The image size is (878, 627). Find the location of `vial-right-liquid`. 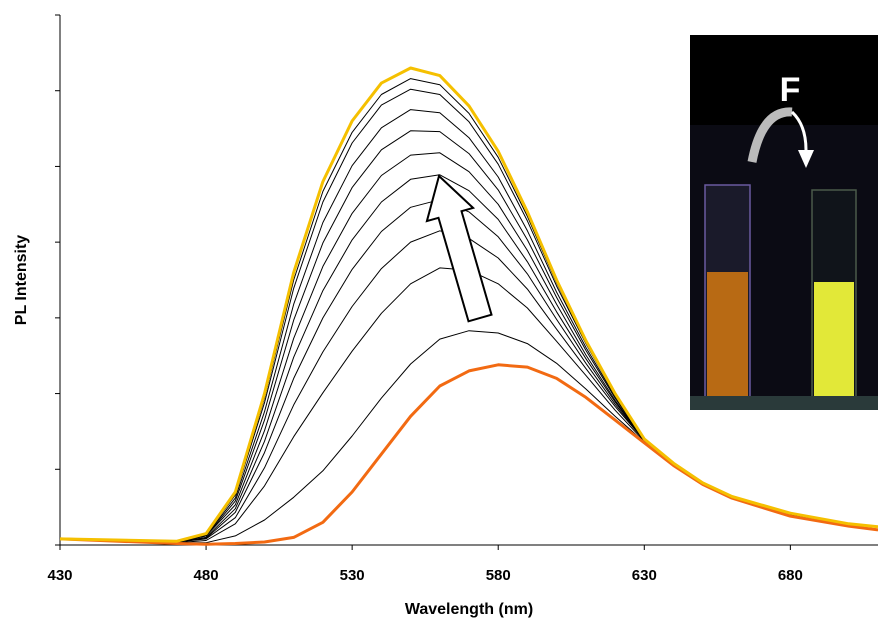

vial-right-liquid is located at coordinates (834, 343).